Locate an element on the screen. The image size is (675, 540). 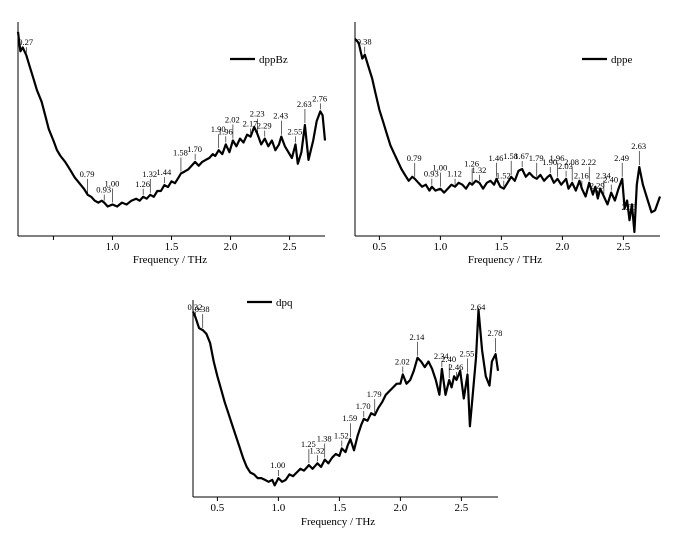
peak-label: 1.46 is located at coordinates (496, 158).